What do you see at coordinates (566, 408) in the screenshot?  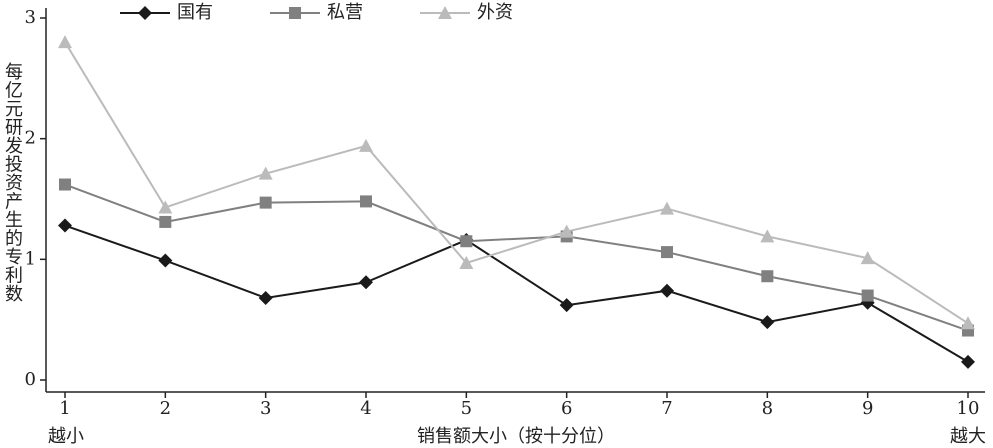 I see `x-tick-label: 6` at bounding box center [566, 408].